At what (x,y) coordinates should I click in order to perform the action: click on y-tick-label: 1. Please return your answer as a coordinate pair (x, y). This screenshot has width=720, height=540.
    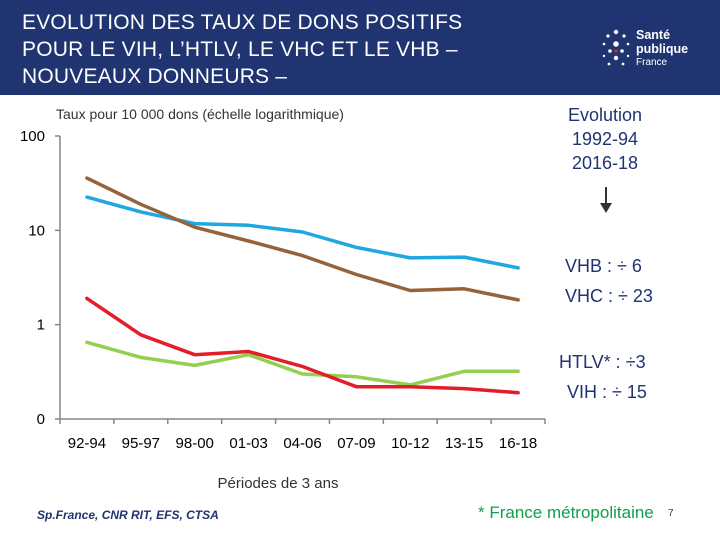
    Looking at the image, I should click on (41, 325).